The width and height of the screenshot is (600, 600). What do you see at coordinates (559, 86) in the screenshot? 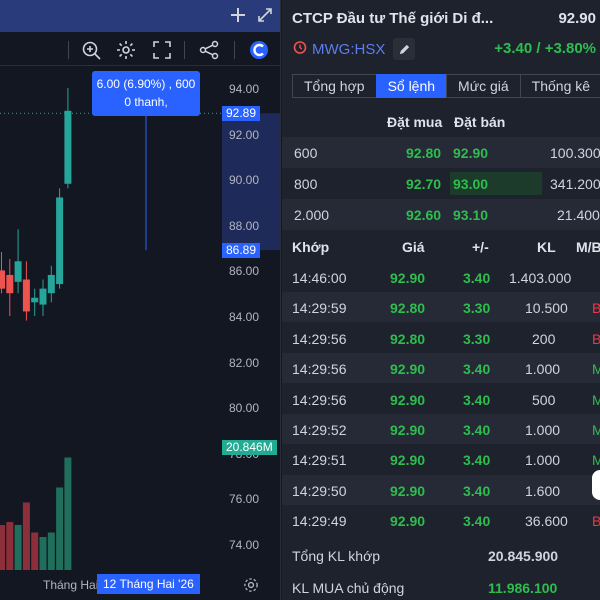
I see `tab-statistics: Thống kê` at bounding box center [559, 86].